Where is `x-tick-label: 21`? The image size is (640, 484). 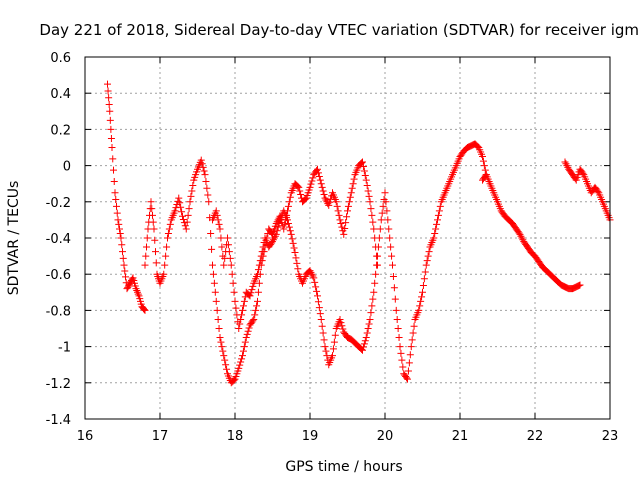 x-tick-label: 21 is located at coordinates (460, 436).